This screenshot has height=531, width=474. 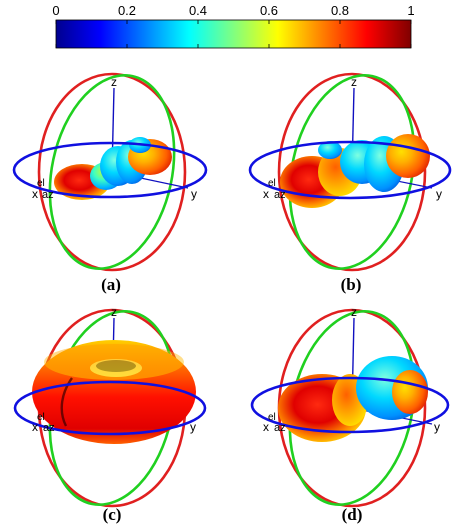 I want to click on colorbar-ticks: 0 0.2 0.4 0.6 0.8 1, so click(x=233, y=25).